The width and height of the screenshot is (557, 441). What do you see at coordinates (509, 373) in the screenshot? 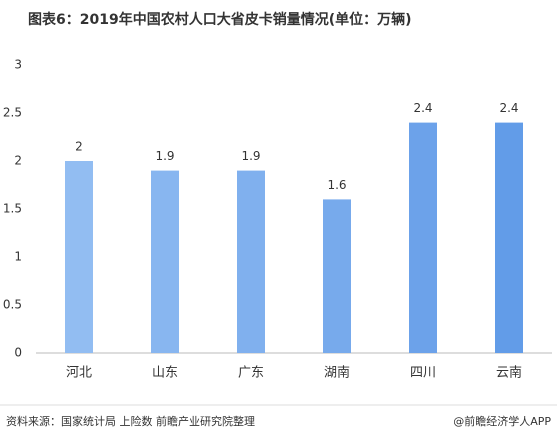
I see `x-tick-label: 云南` at bounding box center [509, 373].